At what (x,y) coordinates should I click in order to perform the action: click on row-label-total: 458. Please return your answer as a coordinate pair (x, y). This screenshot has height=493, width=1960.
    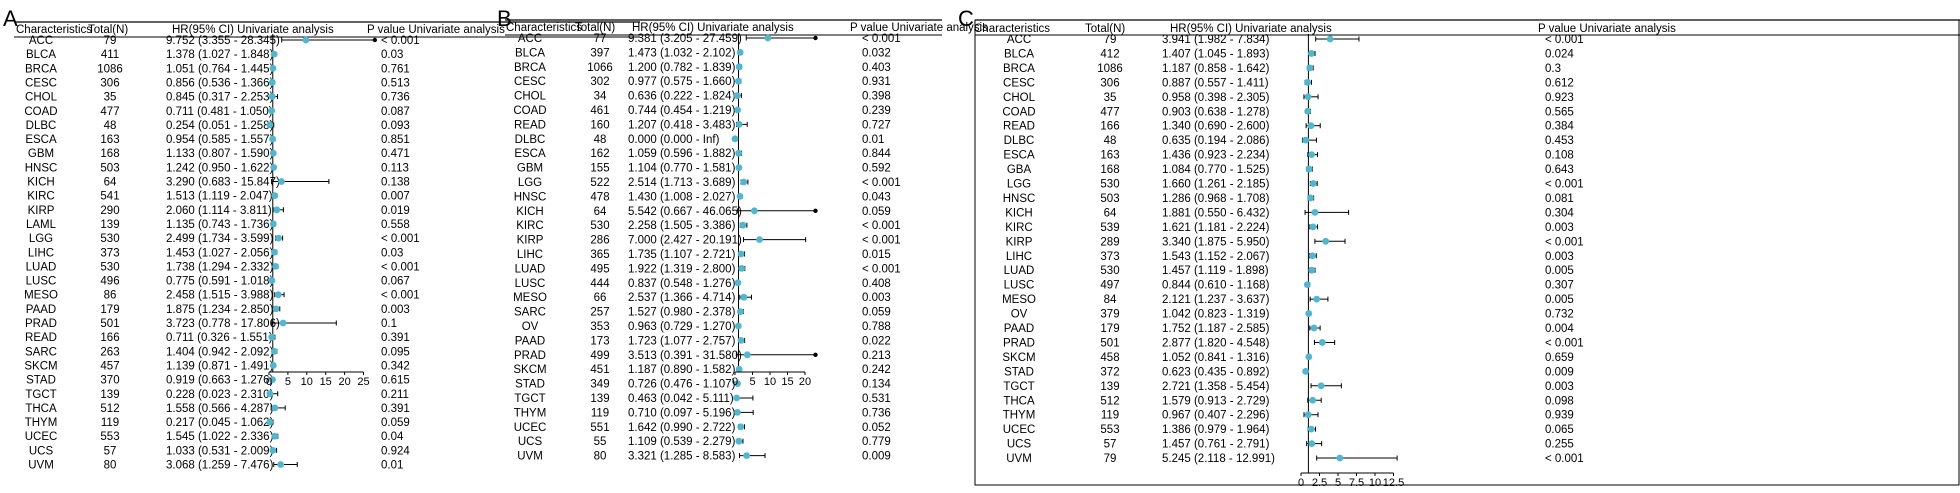
    Looking at the image, I should click on (1109, 358).